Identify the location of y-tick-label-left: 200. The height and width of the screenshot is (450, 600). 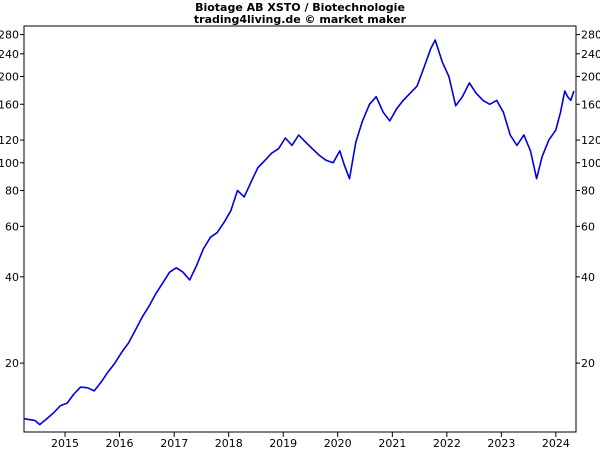
(9, 76).